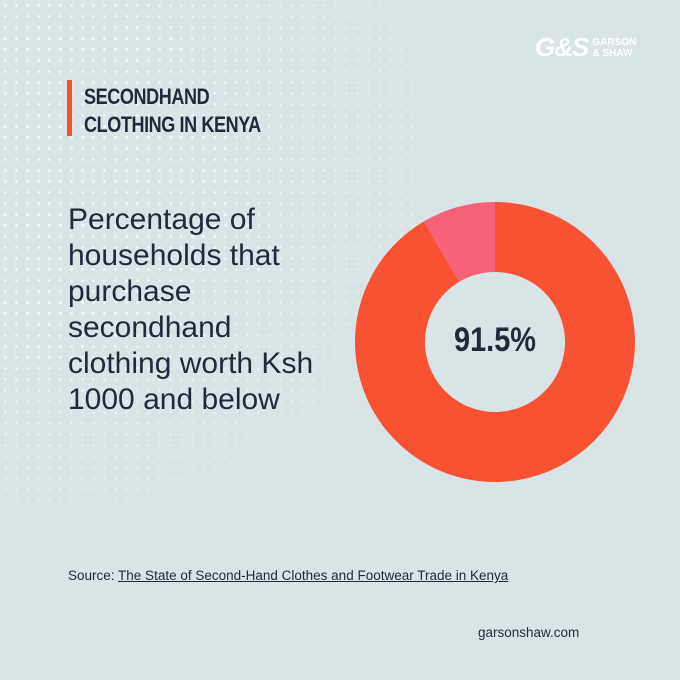  I want to click on logo-name: GARSON & SHAW, so click(614, 48).